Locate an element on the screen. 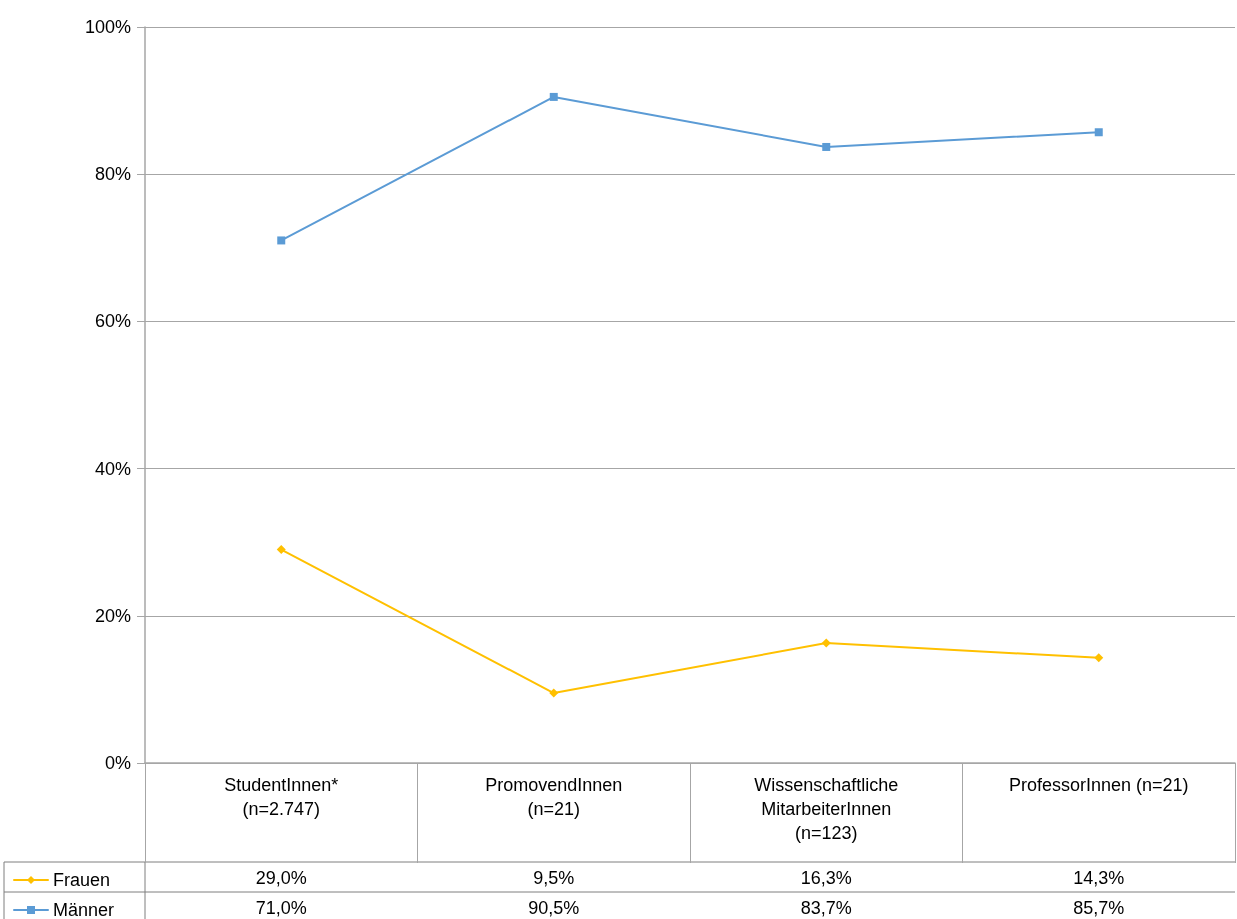  legend-label: Frauen is located at coordinates (82, 880).